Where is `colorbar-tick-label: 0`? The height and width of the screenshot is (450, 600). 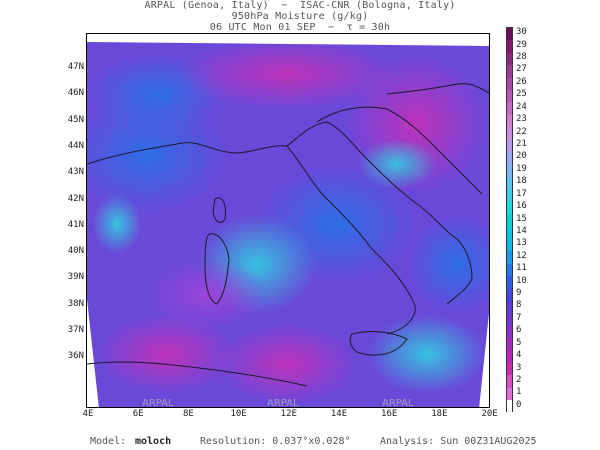 colorbar-tick-label: 0 is located at coordinates (519, 404).